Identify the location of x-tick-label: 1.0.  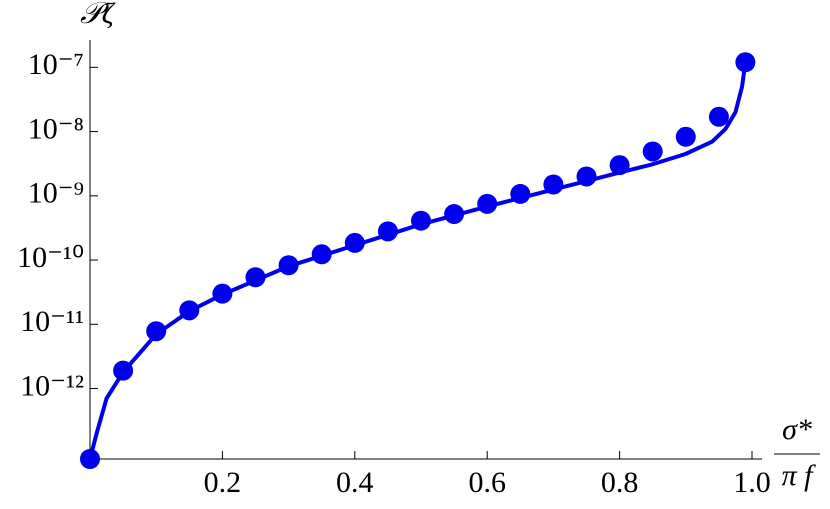
(752, 482).